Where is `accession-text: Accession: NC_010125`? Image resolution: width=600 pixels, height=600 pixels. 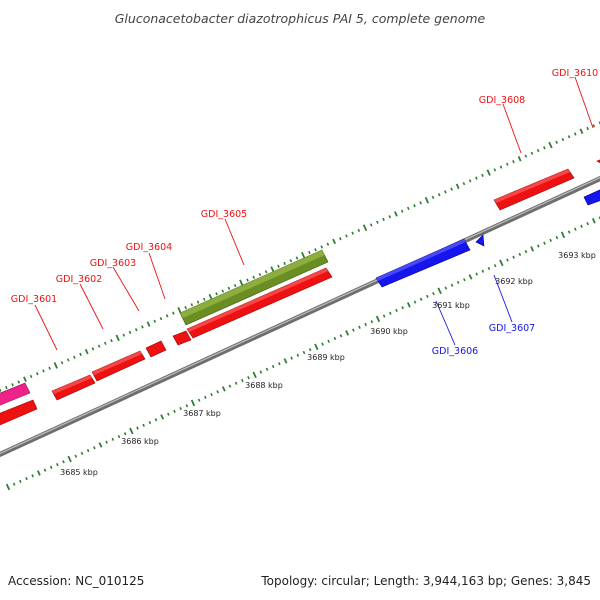
accession-text: Accession: NC_010125 is located at coordinates (76, 581).